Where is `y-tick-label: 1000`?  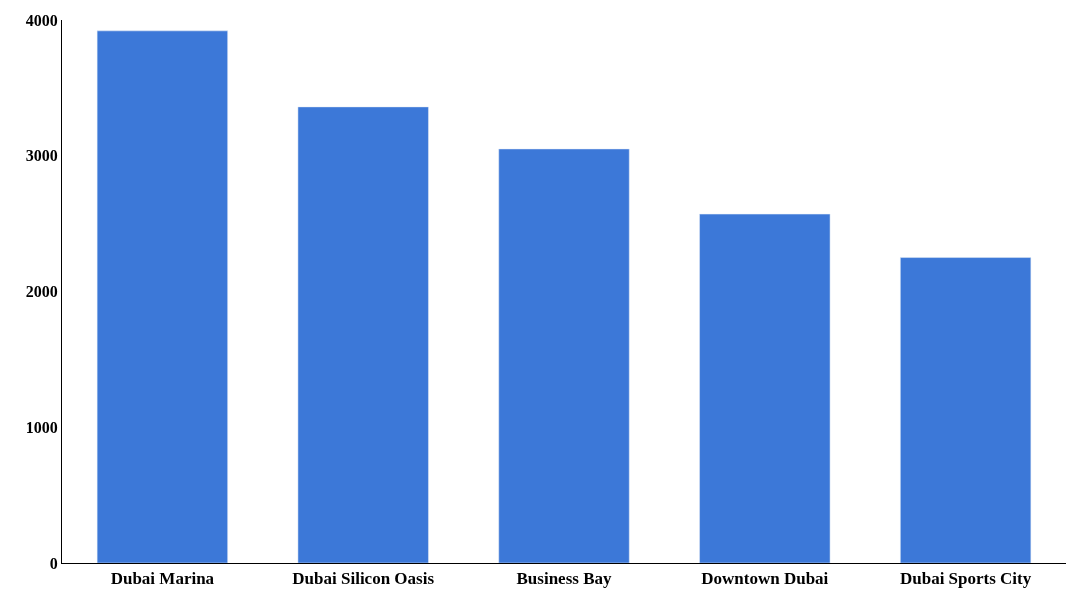 y-tick-label: 1000 is located at coordinates (41, 427).